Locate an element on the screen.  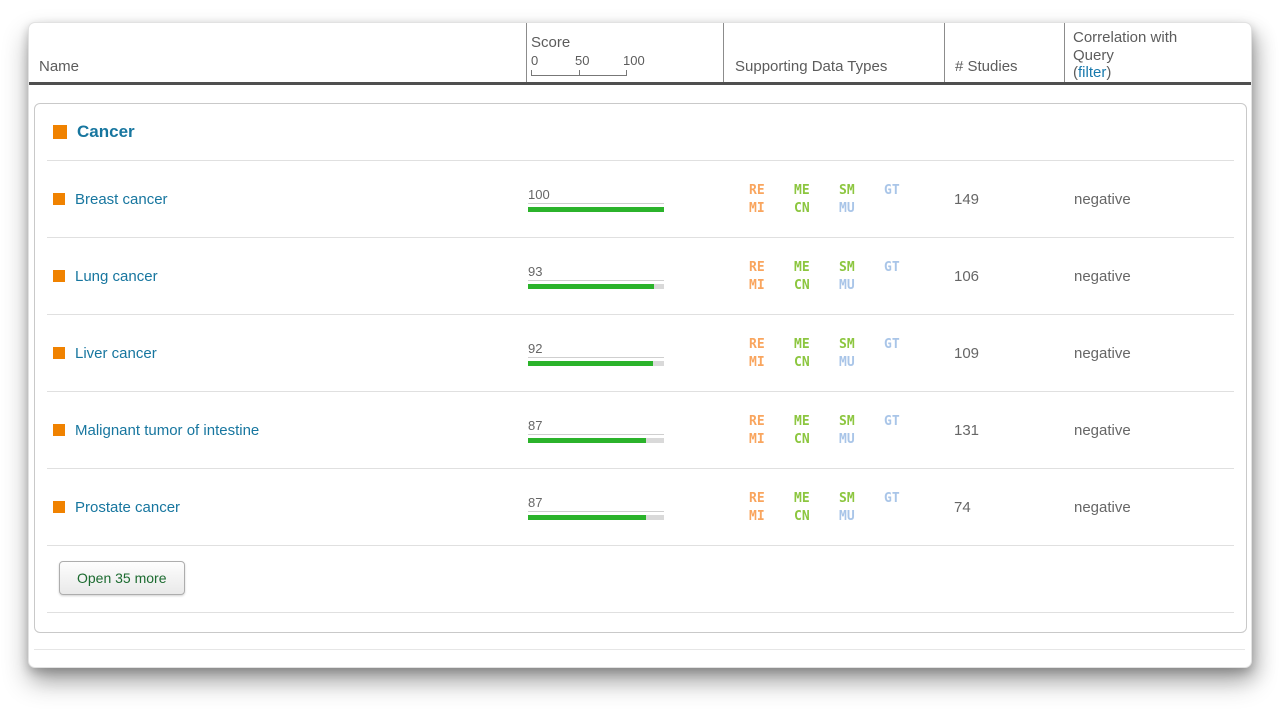
filter-link: filter is located at coordinates (1092, 73).